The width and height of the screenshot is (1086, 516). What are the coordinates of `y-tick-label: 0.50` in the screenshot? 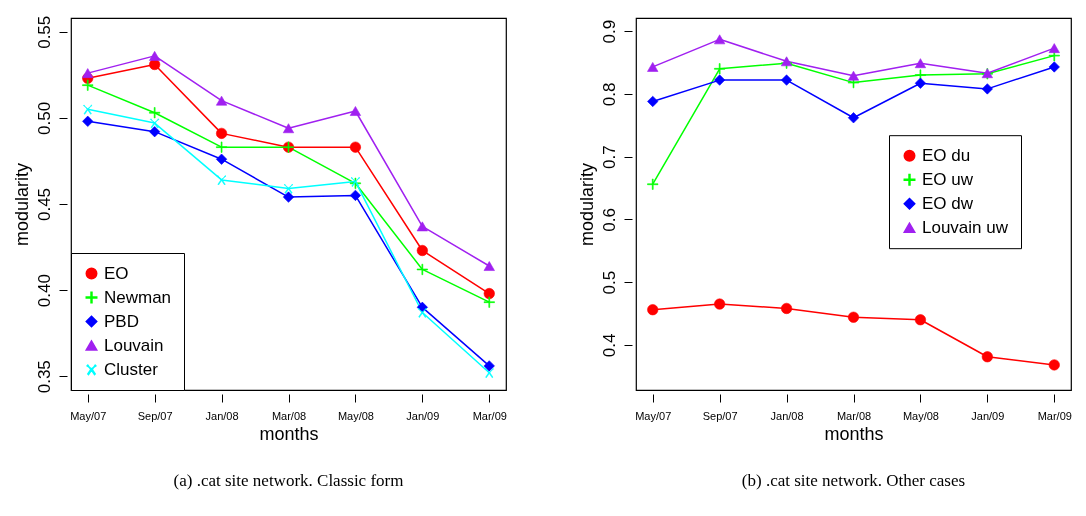 It's located at (44, 118).